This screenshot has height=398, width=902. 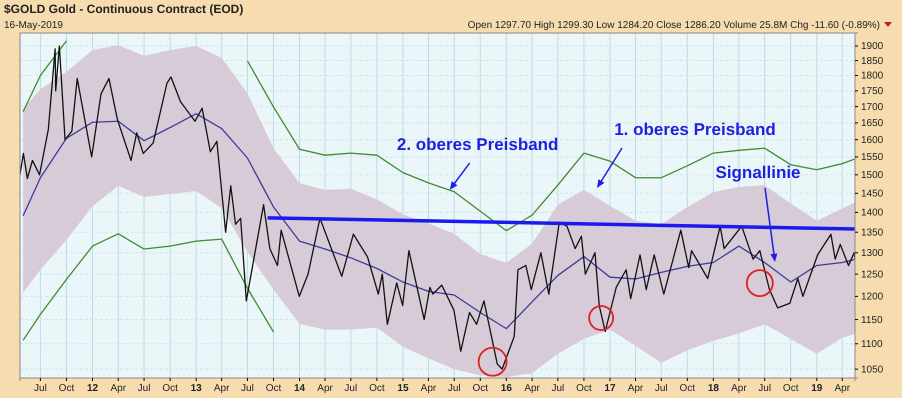 What do you see at coordinates (872, 107) in the screenshot?
I see `y-tick-label: 1700` at bounding box center [872, 107].